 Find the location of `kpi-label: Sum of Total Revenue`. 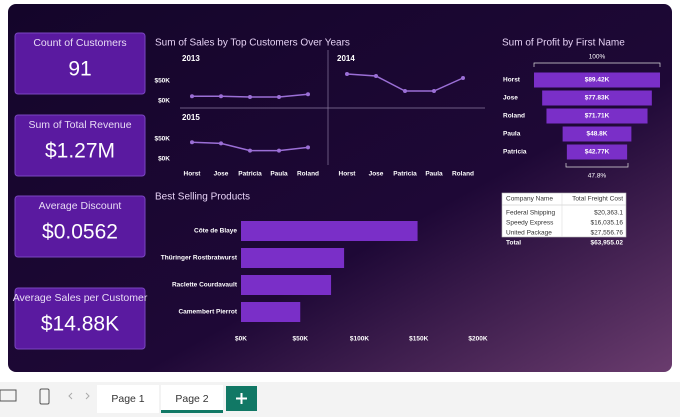

kpi-label: Sum of Total Revenue is located at coordinates (79, 125).